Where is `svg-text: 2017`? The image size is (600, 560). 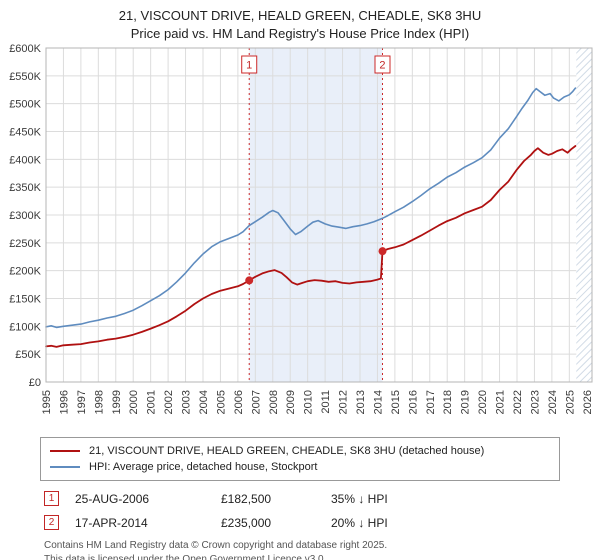
svg-text: 2017 is located at coordinates (431, 402).